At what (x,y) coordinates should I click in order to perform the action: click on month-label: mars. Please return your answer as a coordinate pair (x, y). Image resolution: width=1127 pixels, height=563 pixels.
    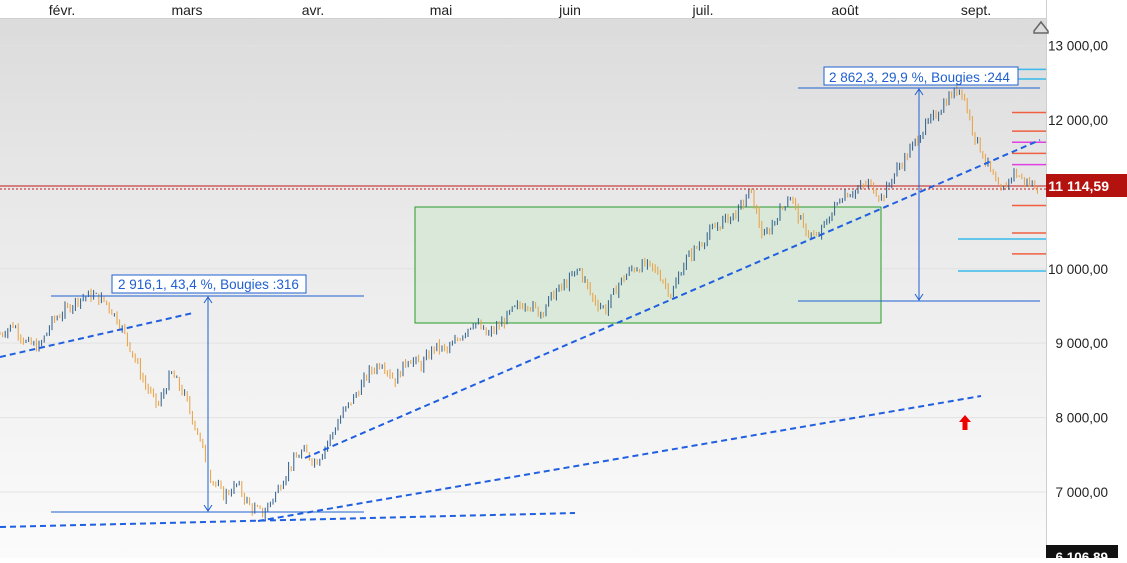
    Looking at the image, I should click on (186, 10).